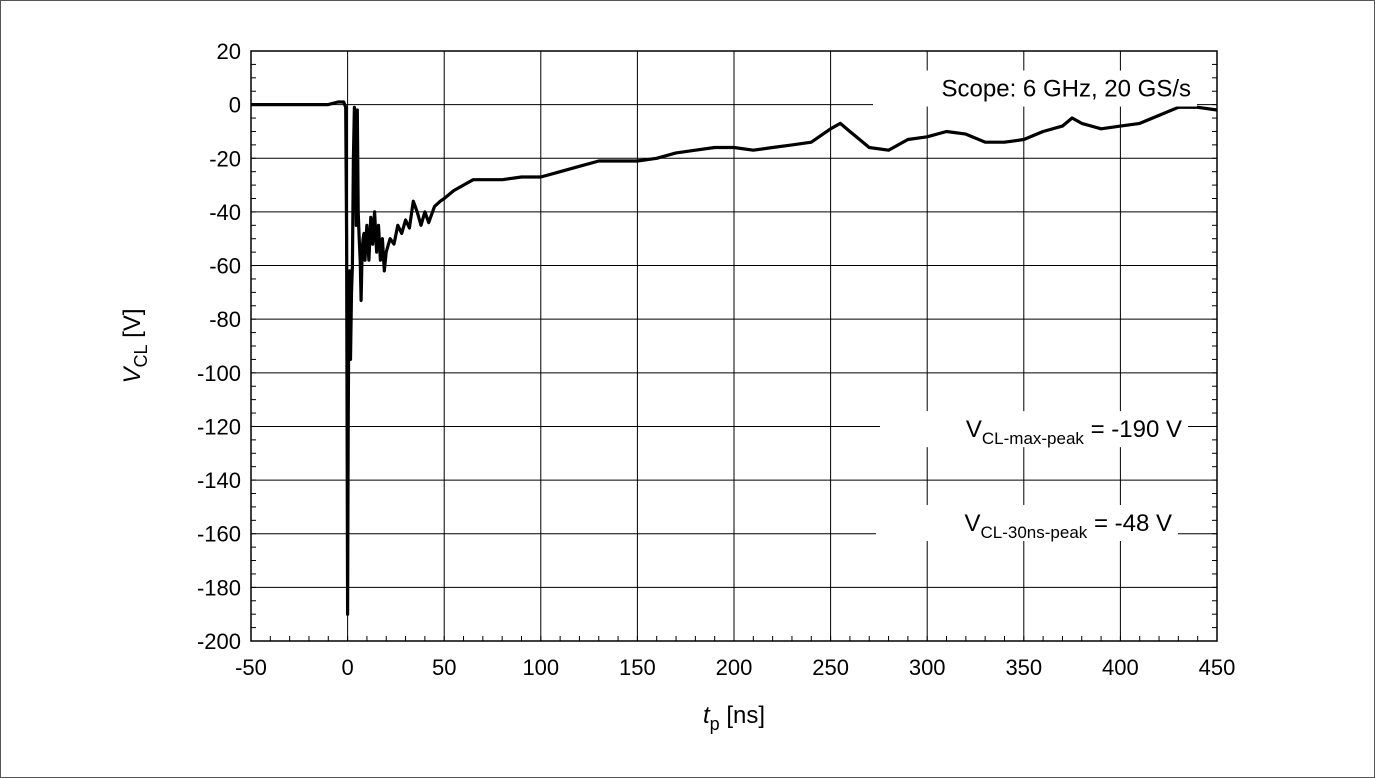  I want to click on y-tick-labels: 20 0 -20 -40 -60 -80 -100 -120 -140 -160 -180 -200, so click(219, 346).